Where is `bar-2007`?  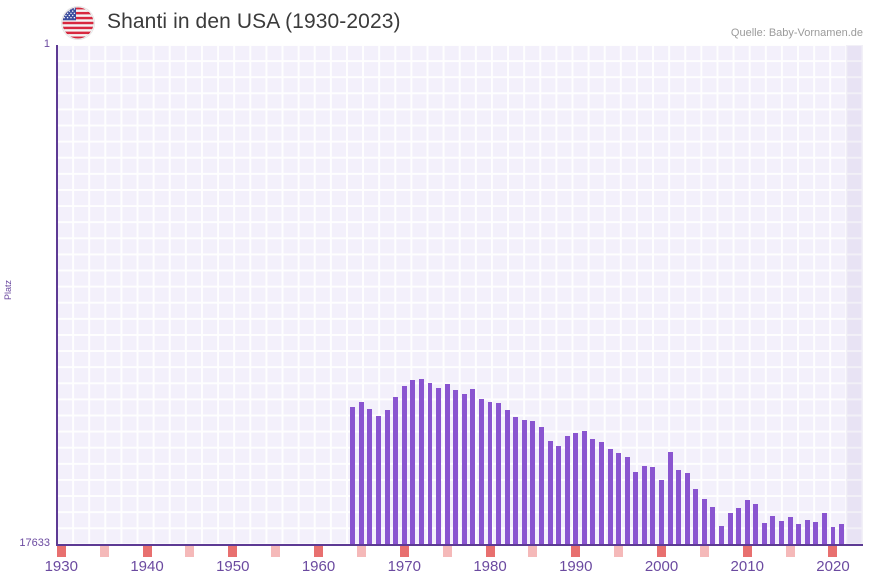 bar-2007 is located at coordinates (721, 535).